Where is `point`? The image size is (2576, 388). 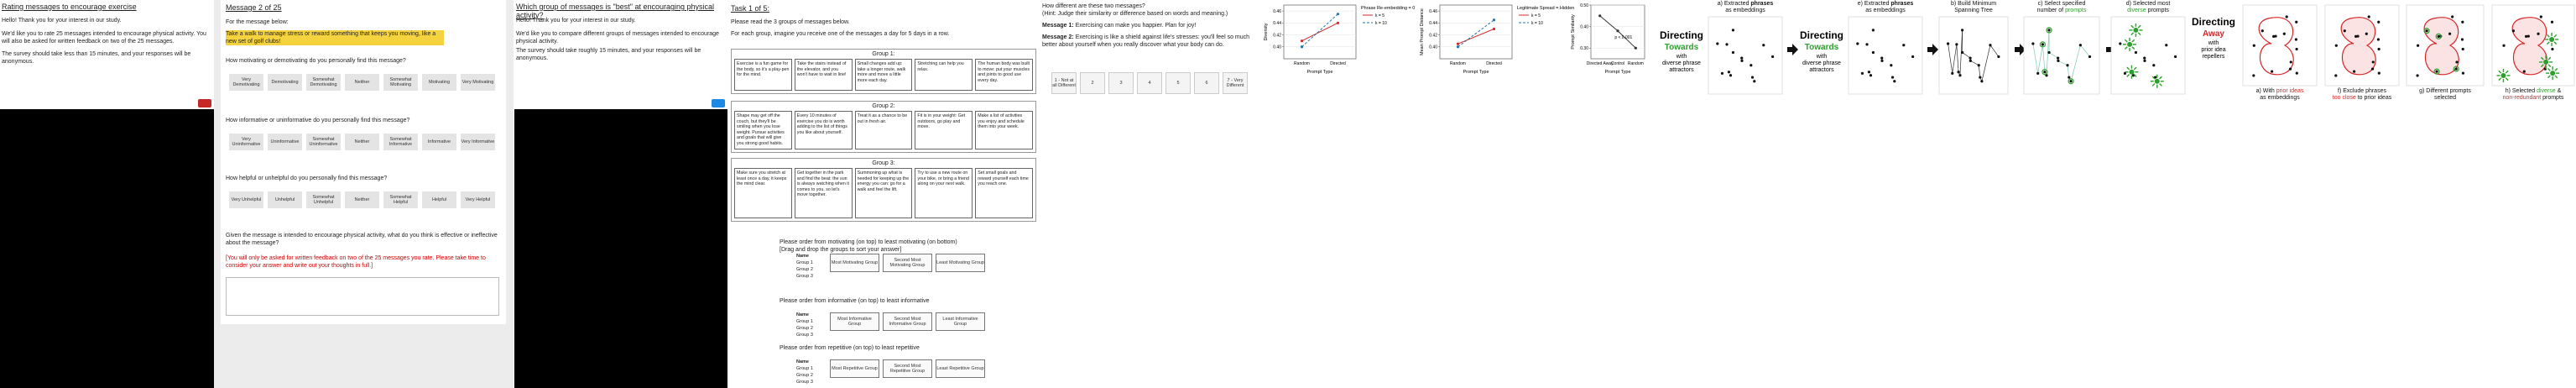
point is located at coordinates (1338, 22).